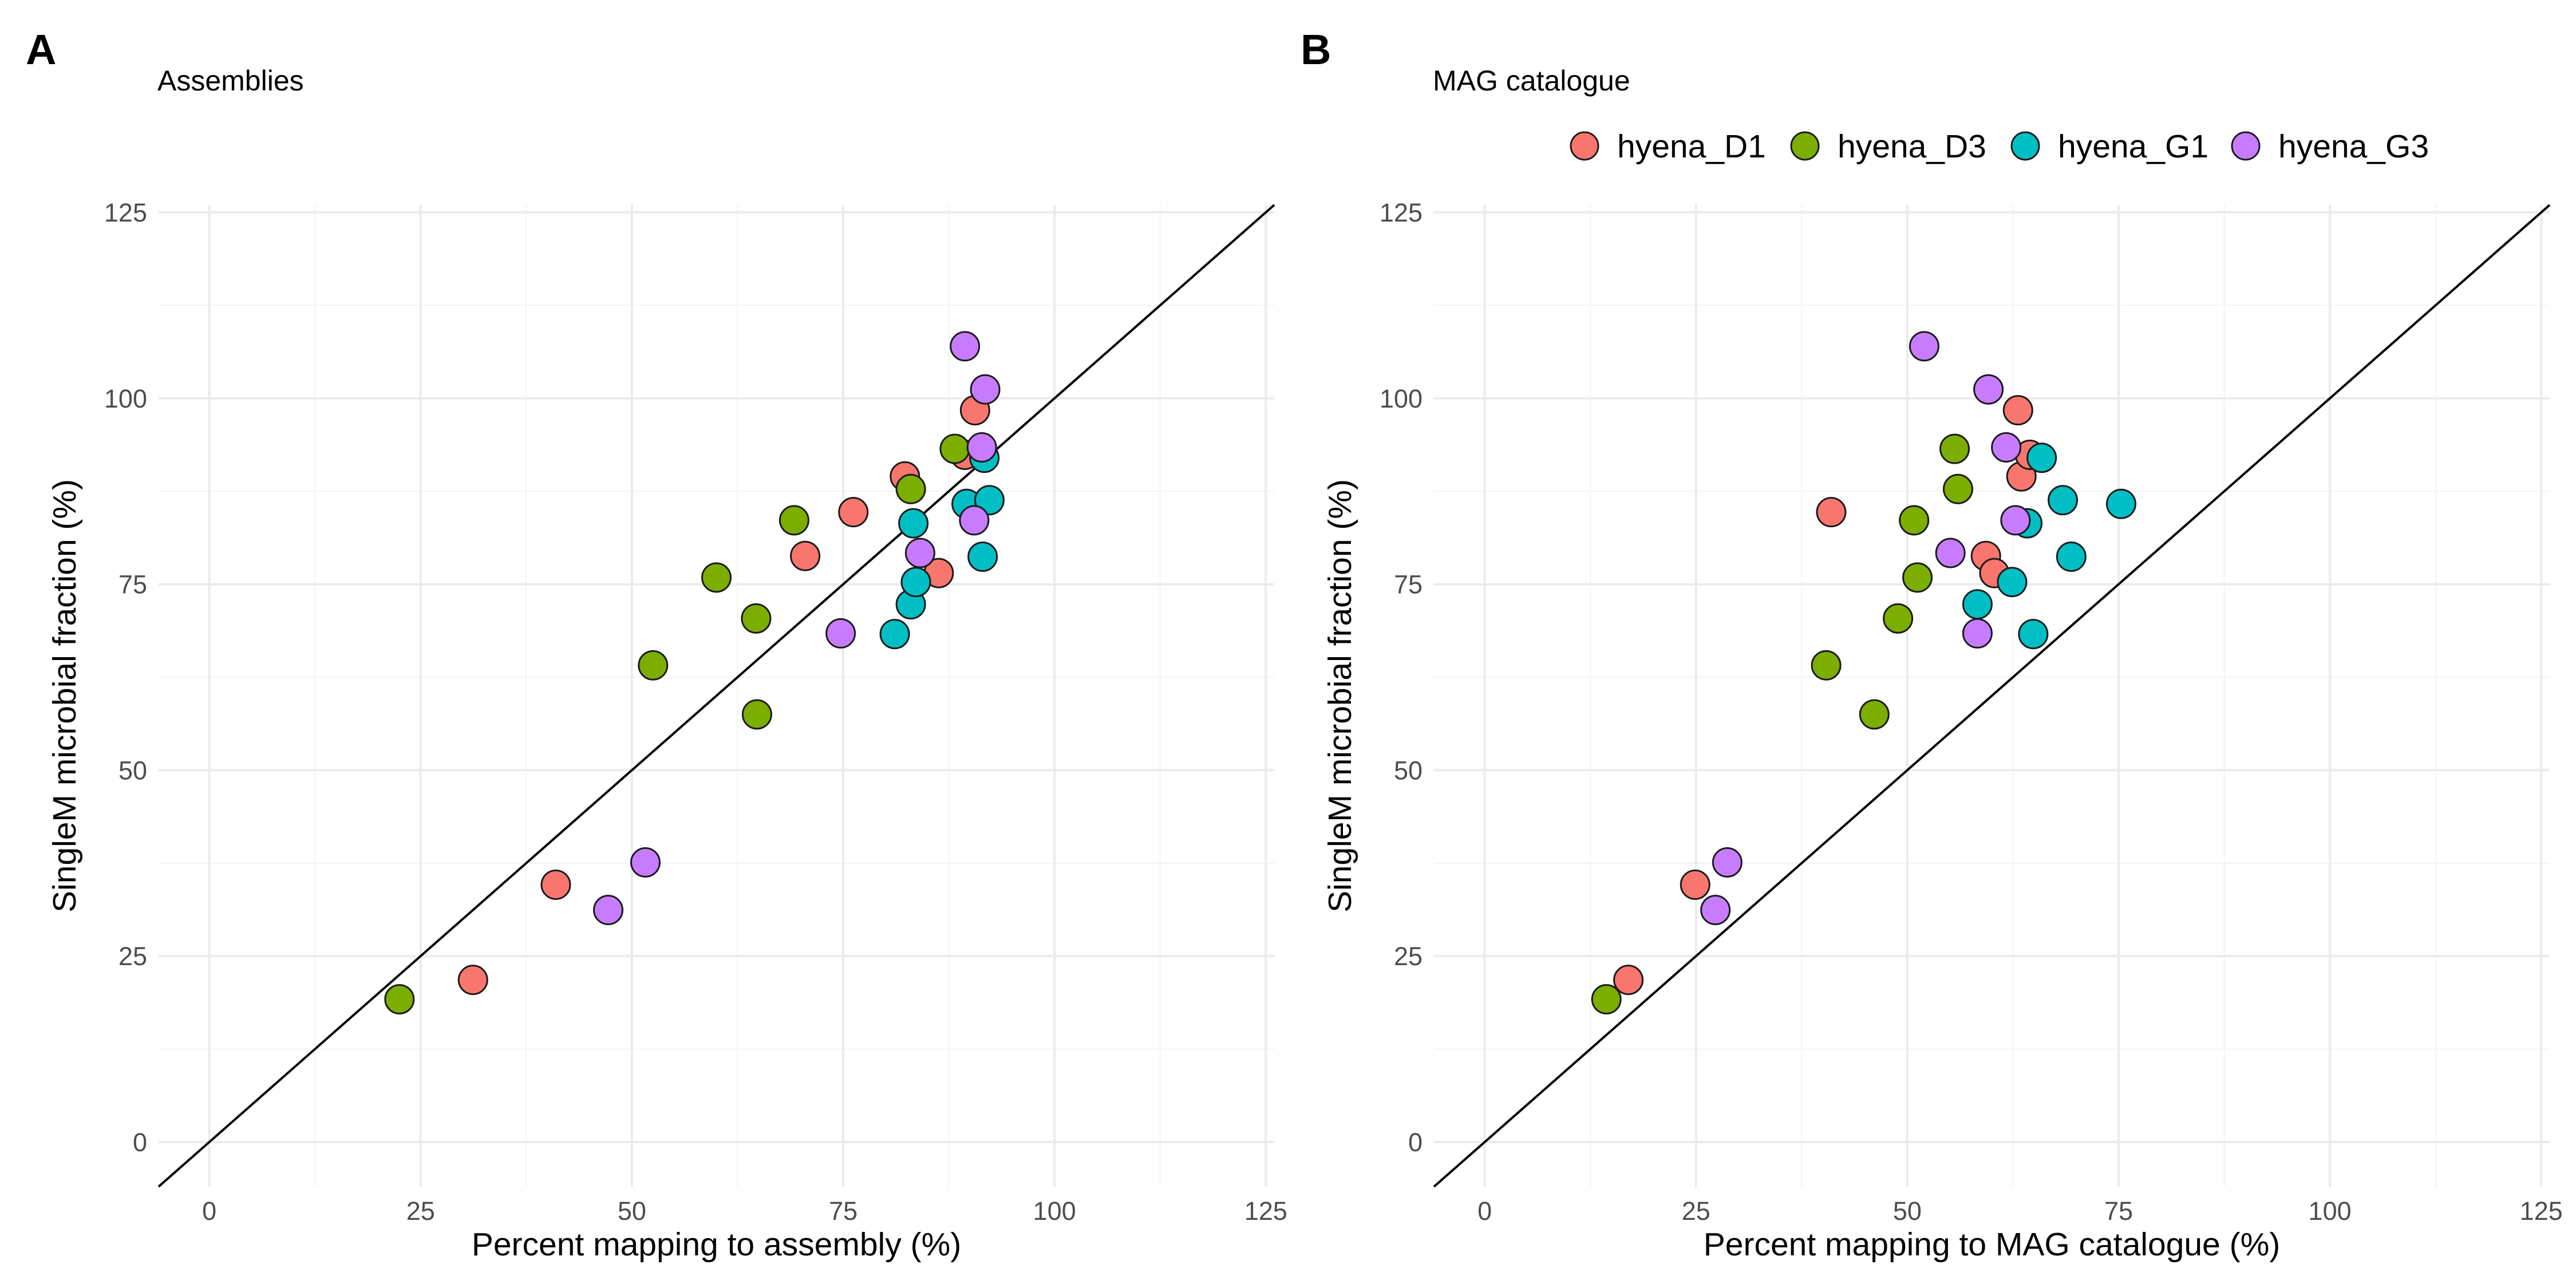 The width and height of the screenshot is (2576, 1288). Describe the element at coordinates (41, 49) in the screenshot. I see `panel-letter: A` at that location.